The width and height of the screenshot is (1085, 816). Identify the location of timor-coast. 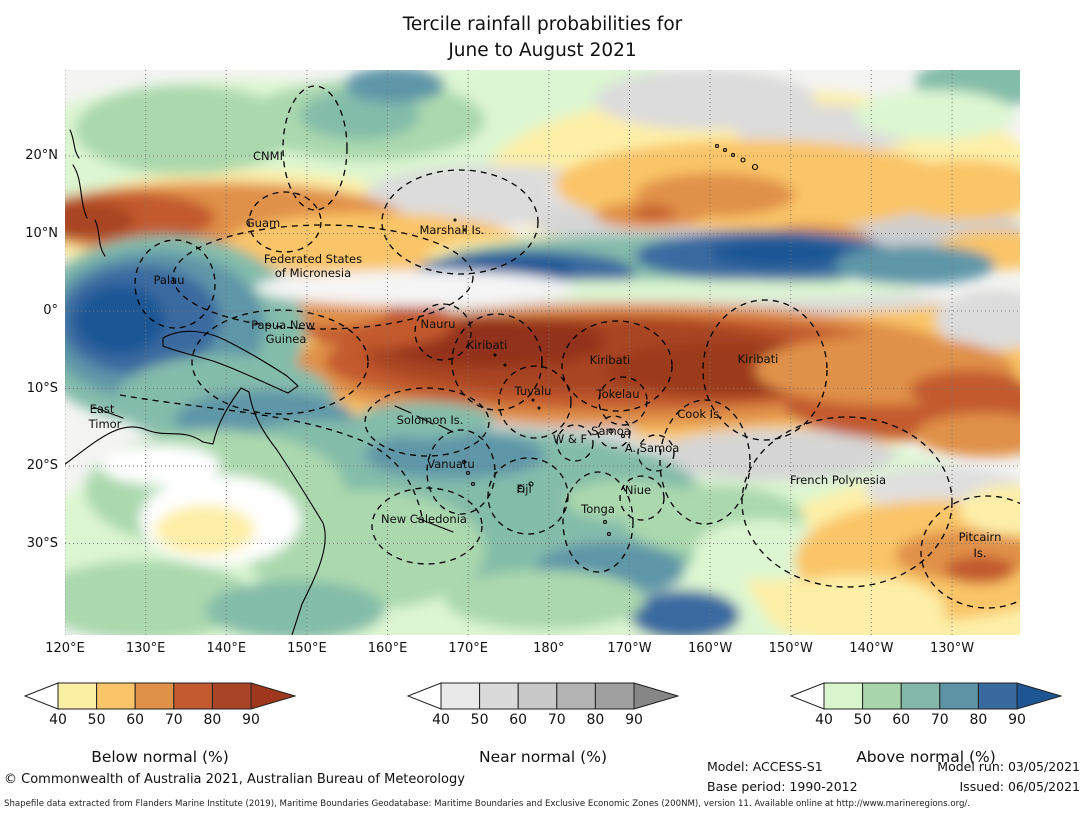
(108, 412).